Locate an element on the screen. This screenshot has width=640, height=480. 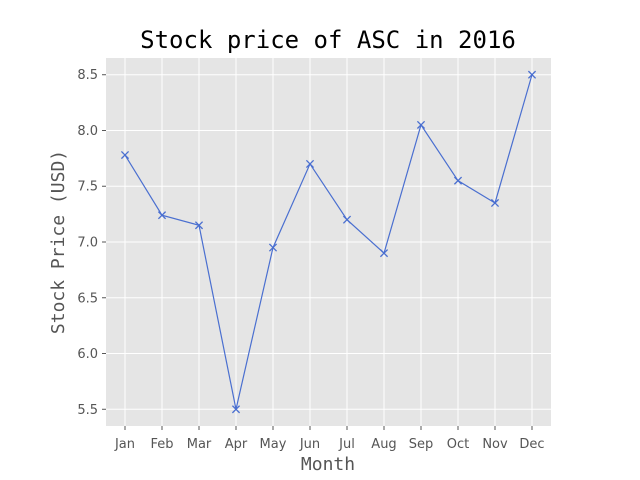
y-tick-label: 6.5 is located at coordinates (87, 298).